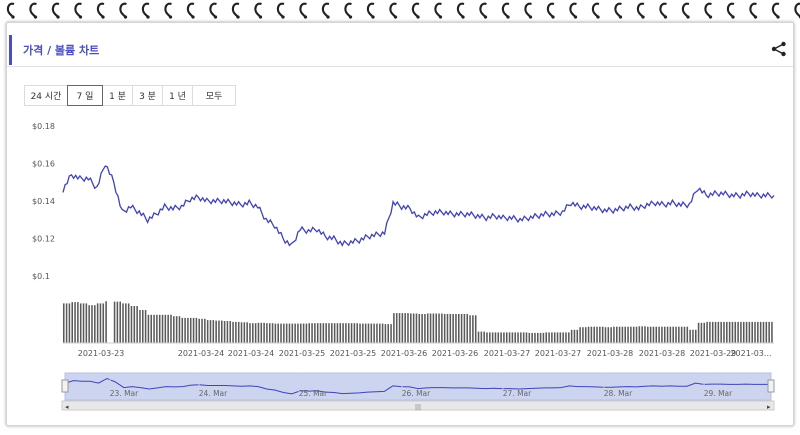 The image size is (800, 435). What do you see at coordinates (400, 48) in the screenshot?
I see `panel-header: 가격 / 볼륨 차트` at bounding box center [400, 48].